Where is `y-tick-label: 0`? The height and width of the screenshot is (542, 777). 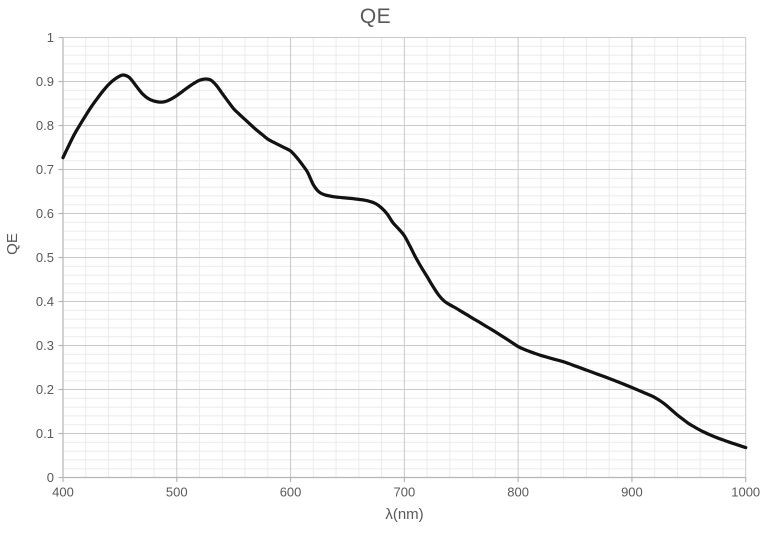 y-tick-label: 0 is located at coordinates (50, 477).